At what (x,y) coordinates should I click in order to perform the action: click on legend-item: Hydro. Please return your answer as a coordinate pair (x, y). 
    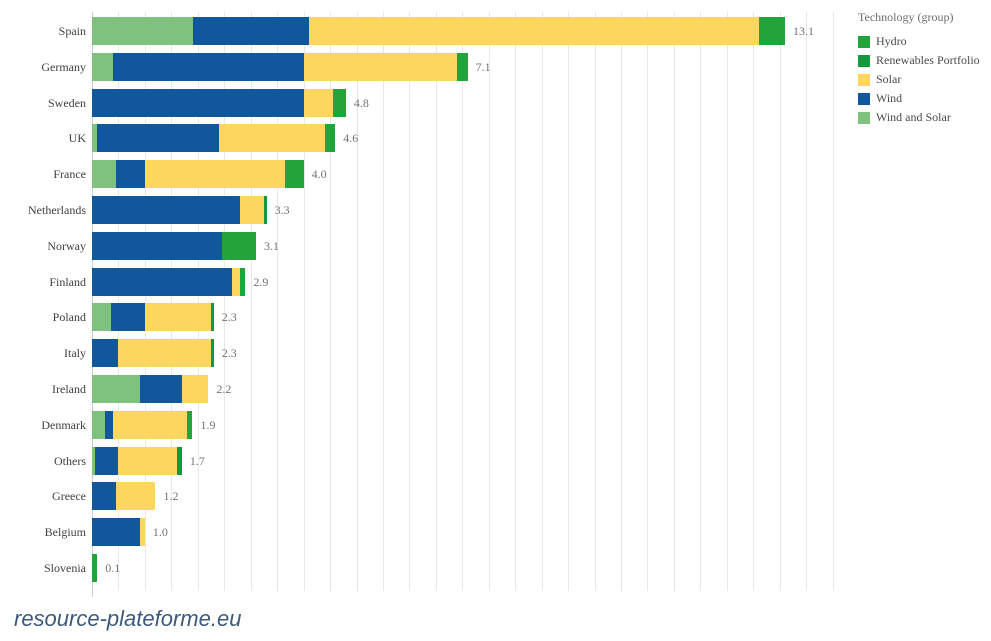
    Looking at the image, I should click on (923, 41).